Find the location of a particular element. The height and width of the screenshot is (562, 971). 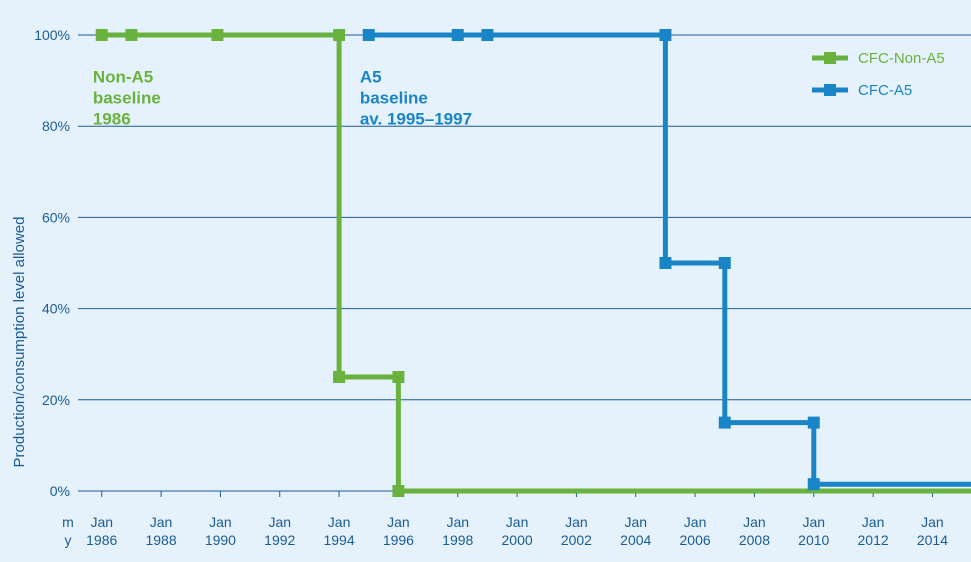

x-tick-label-year: 2008 is located at coordinates (754, 540).